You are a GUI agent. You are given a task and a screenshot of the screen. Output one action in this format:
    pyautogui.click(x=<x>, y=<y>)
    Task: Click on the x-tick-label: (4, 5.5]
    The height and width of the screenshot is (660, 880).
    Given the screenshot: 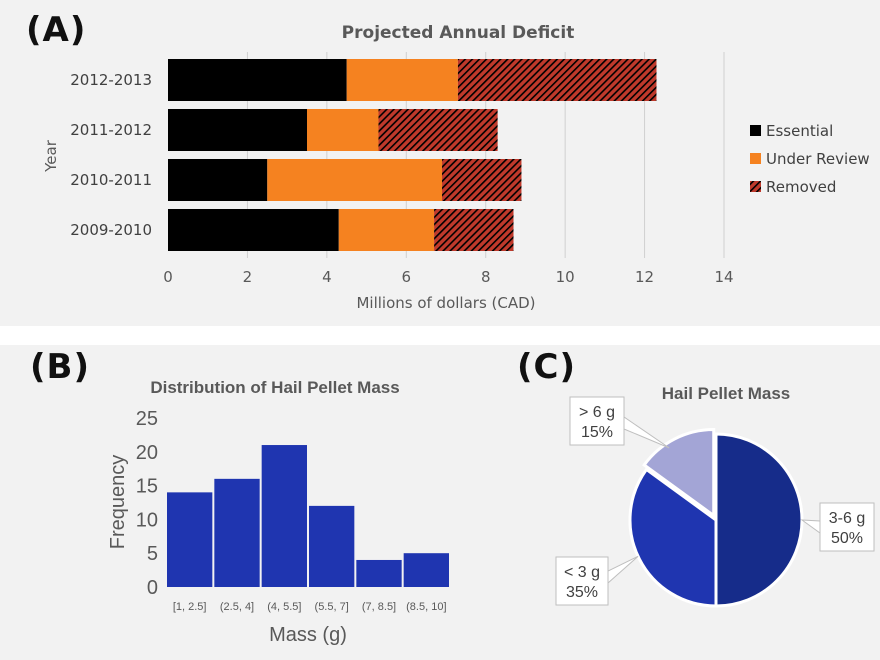 What is the action you would take?
    pyautogui.click(x=284, y=607)
    